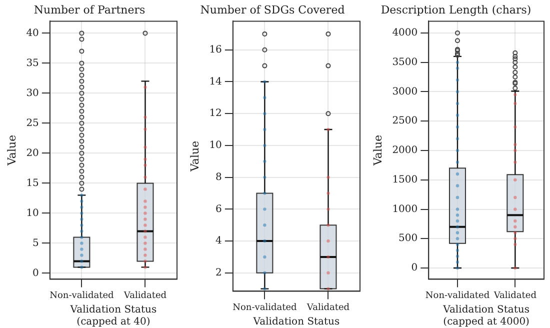 The width and height of the screenshot is (550, 328). I want to click on y-tick-label: 35, so click(32, 63).